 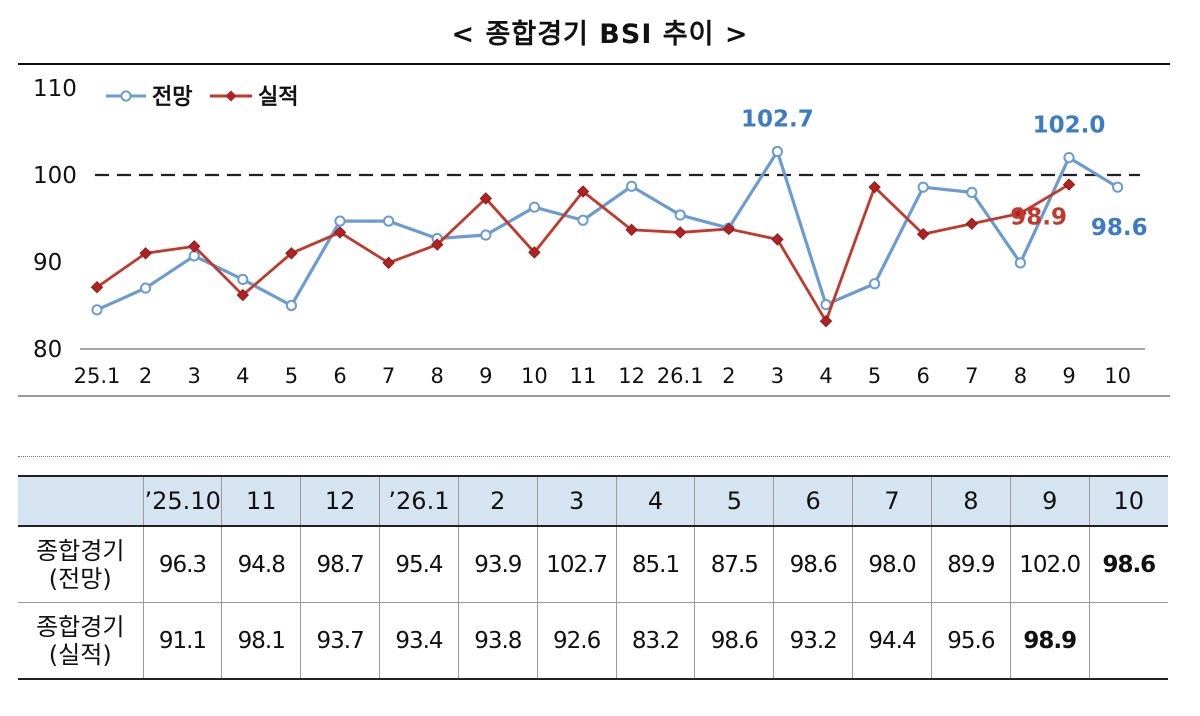 What do you see at coordinates (577, 501) in the screenshot?
I see `table-header-cell: 3` at bounding box center [577, 501].